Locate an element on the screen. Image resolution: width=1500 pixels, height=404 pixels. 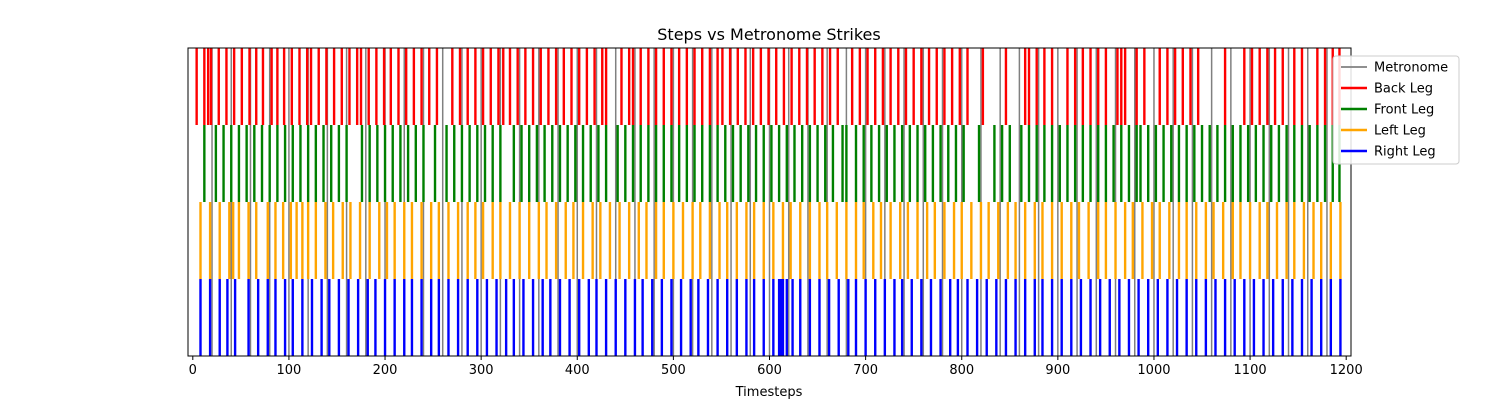
x-tick-label: 800 is located at coordinates (961, 370).